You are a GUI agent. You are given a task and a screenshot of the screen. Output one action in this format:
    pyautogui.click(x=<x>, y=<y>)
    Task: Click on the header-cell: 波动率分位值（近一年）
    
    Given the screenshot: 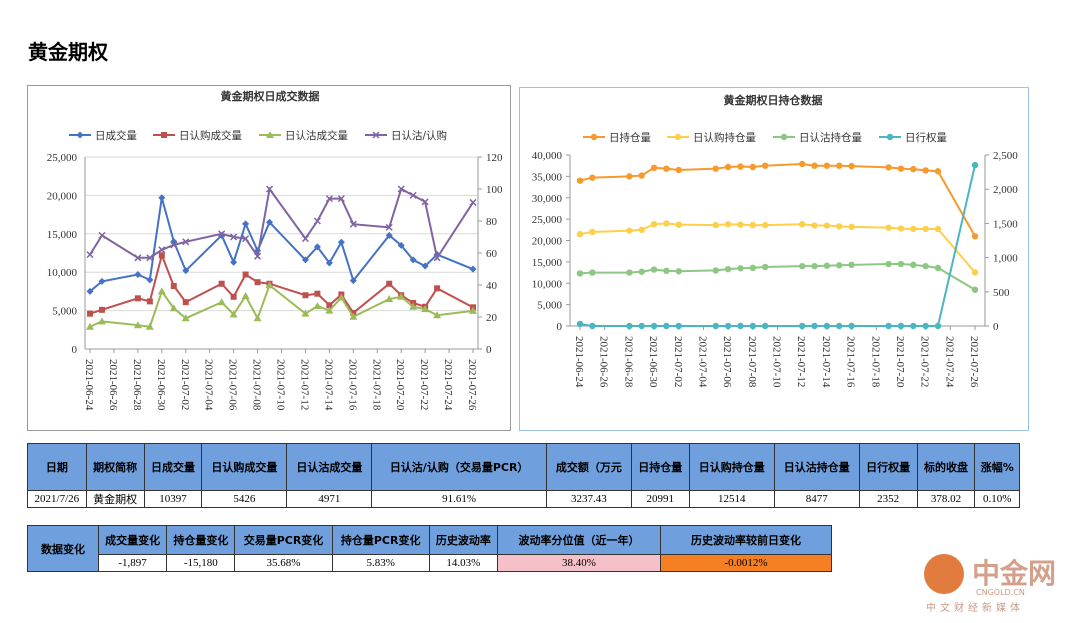 What is the action you would take?
    pyautogui.click(x=579, y=540)
    